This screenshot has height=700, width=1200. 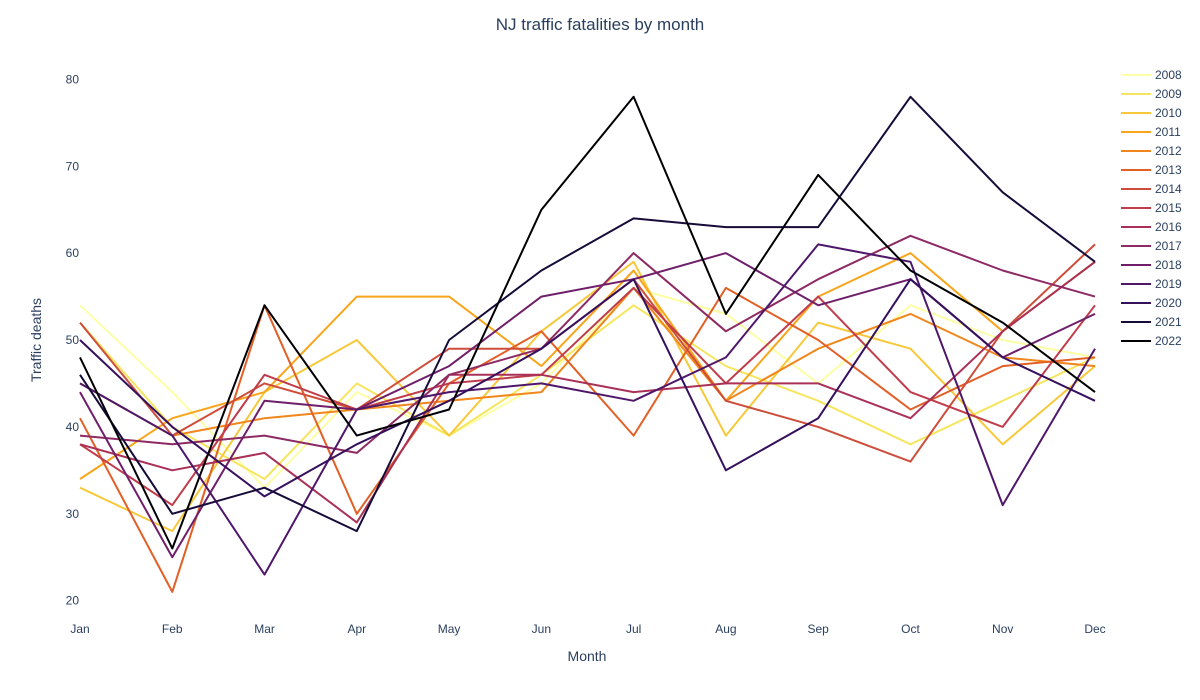 What do you see at coordinates (1168, 227) in the screenshot?
I see `legend-label: 2016` at bounding box center [1168, 227].